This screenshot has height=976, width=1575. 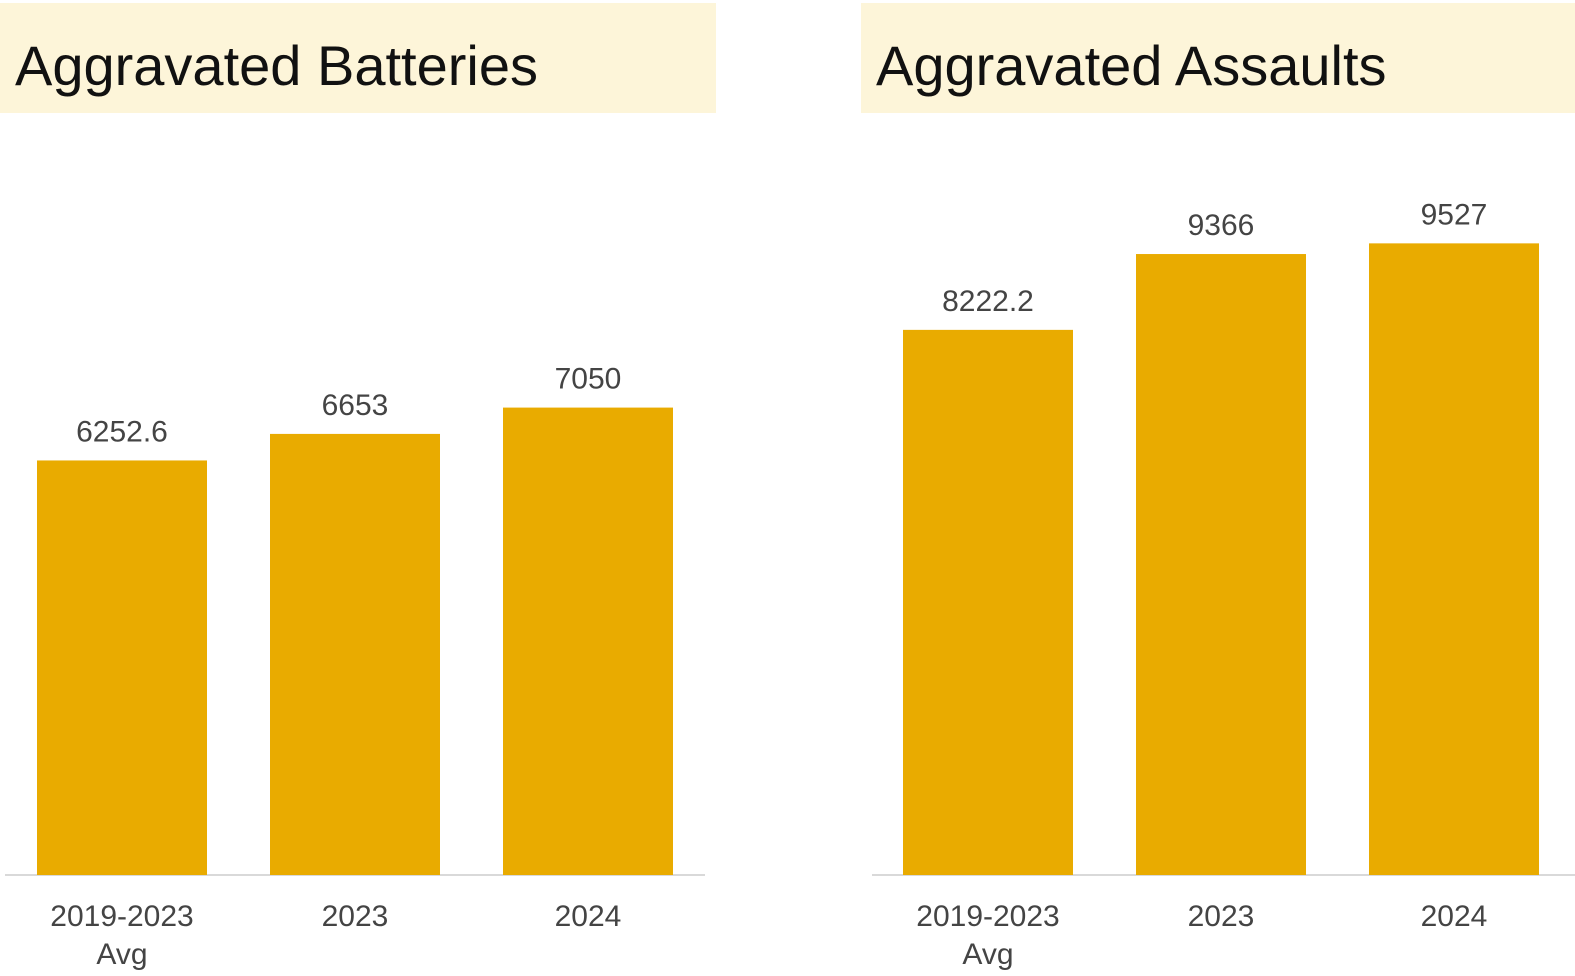 What do you see at coordinates (988, 301) in the screenshot?
I see `value-label: 8222.2` at bounding box center [988, 301].